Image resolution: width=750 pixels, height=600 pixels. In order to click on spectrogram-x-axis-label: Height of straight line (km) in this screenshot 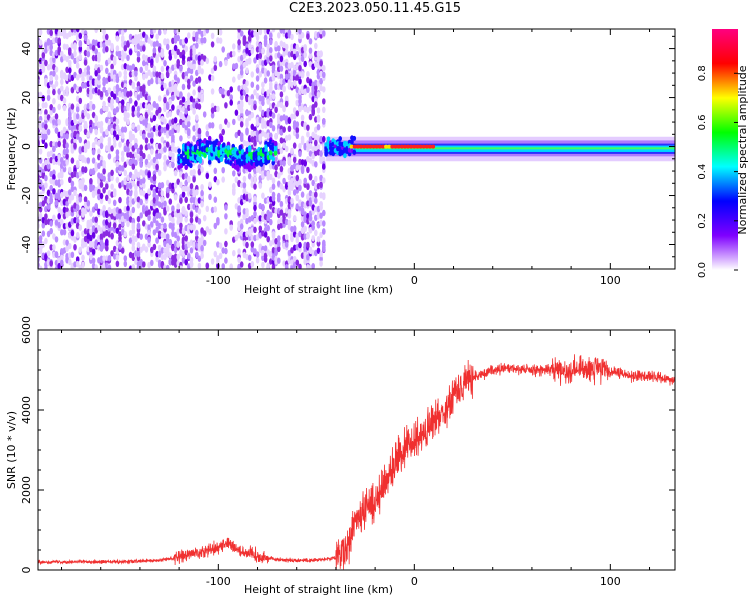, I will do `click(318, 289)`.